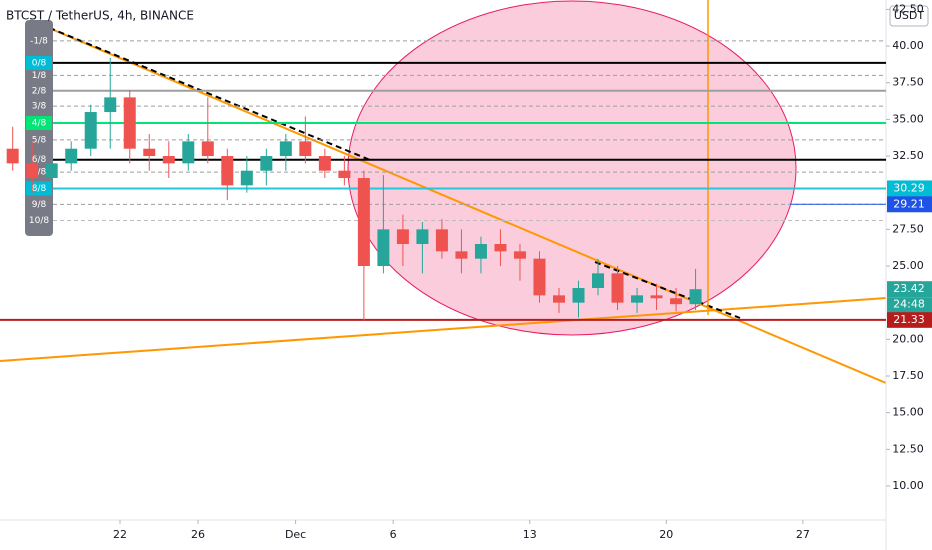 Image resolution: width=932 pixels, height=550 pixels. What do you see at coordinates (908, 8) in the screenshot?
I see `y-tick-label: 42.50` at bounding box center [908, 8].